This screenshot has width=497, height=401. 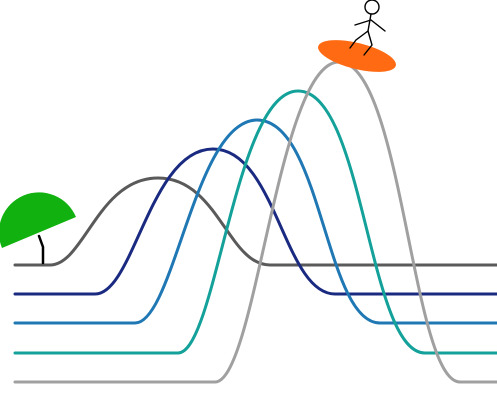 I want to click on umbrella-canopy, so click(x=38, y=220).